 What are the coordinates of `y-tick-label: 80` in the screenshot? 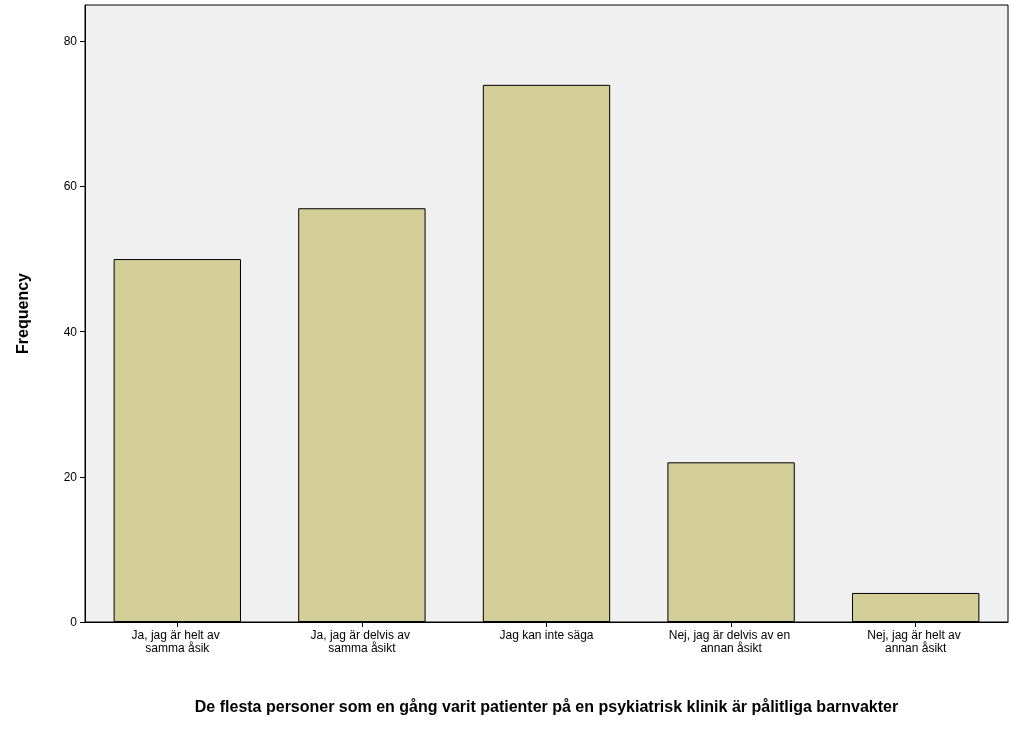 It's located at (70, 41).